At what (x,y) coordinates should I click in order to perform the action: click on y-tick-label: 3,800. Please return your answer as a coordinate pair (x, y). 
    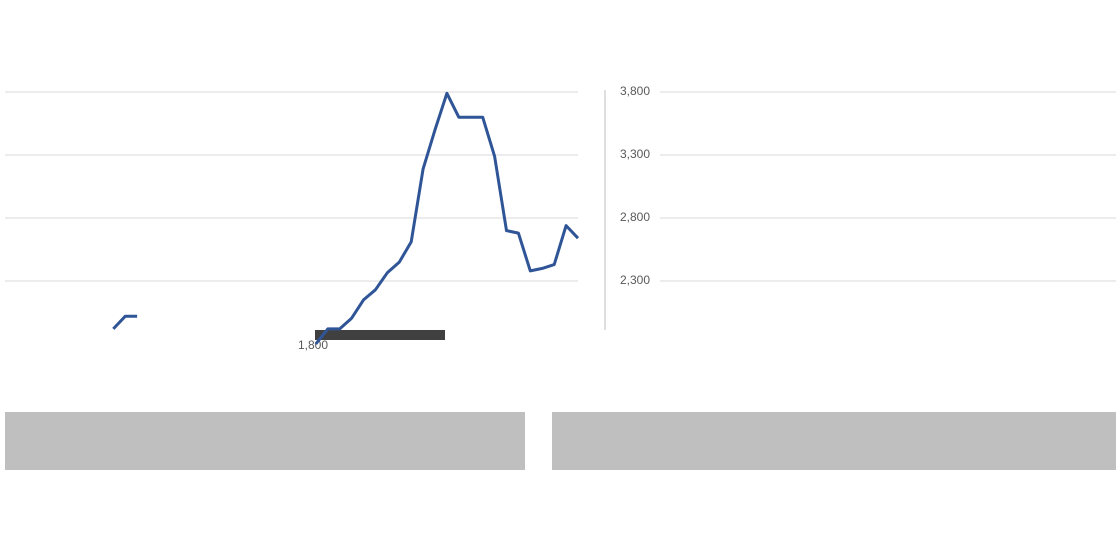
    Looking at the image, I should click on (635, 91).